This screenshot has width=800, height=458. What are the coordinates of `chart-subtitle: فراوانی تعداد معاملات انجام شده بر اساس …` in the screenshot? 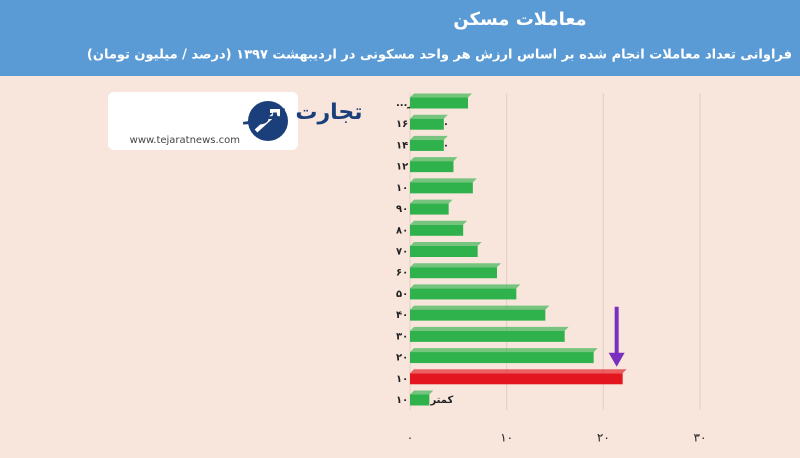 It's located at (439, 55).